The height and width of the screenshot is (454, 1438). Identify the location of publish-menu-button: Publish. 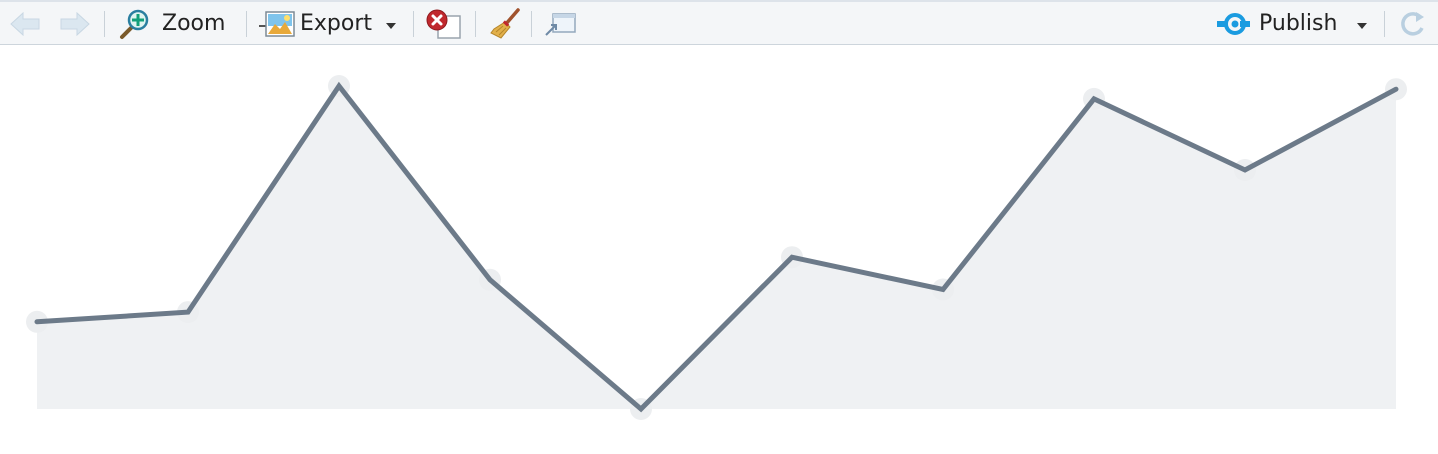
(1292, 23).